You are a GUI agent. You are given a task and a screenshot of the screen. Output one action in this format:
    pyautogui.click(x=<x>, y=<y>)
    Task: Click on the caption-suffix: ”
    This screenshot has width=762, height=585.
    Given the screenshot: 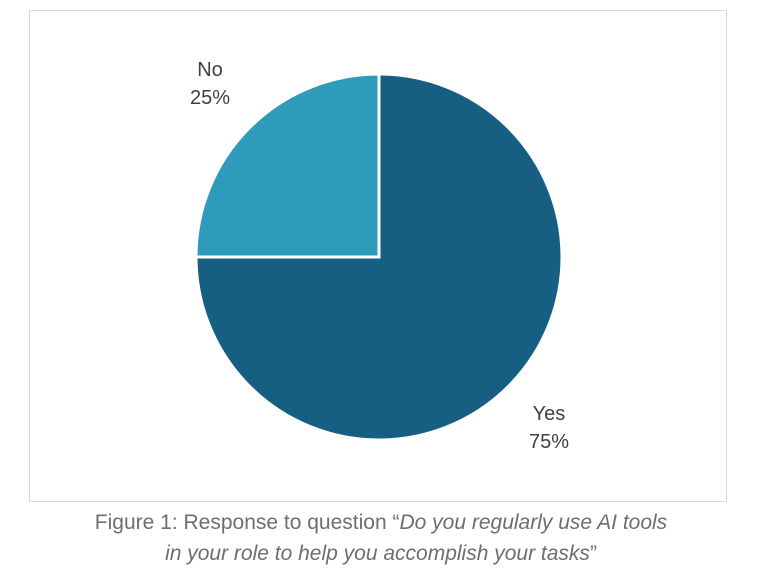 What is the action you would take?
    pyautogui.click(x=593, y=553)
    